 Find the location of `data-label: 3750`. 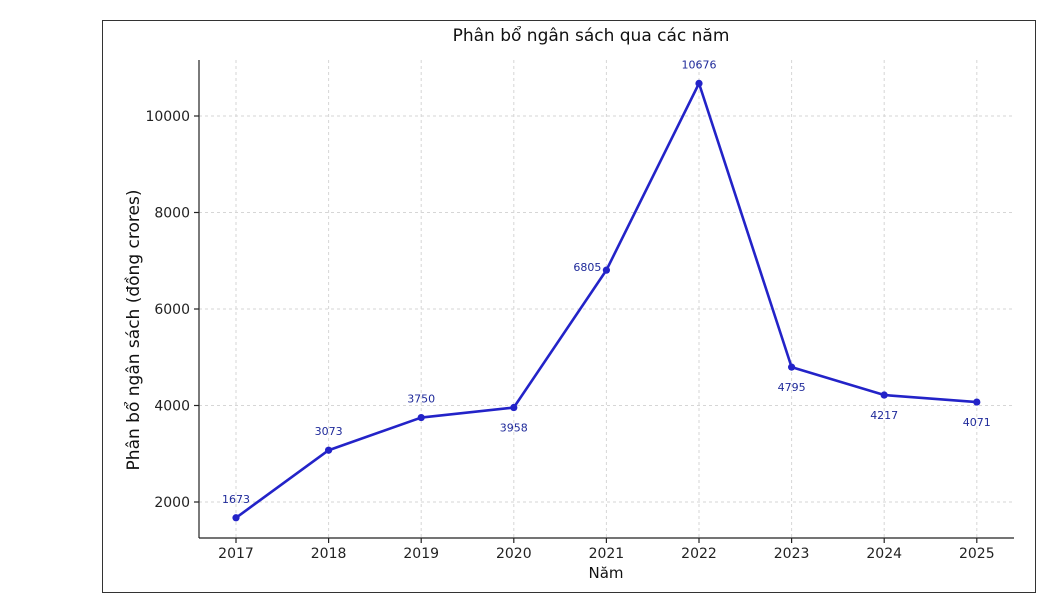

data-label: 3750 is located at coordinates (421, 399).